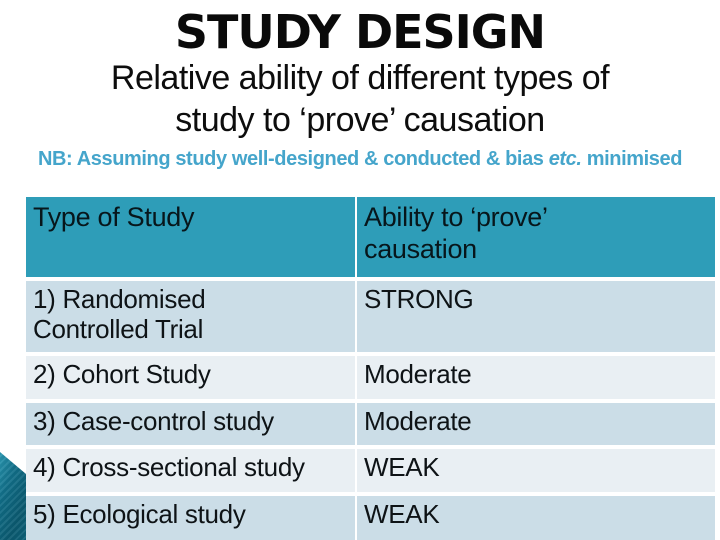 This screenshot has width=720, height=540. What do you see at coordinates (360, 32) in the screenshot?
I see `slide-title: STUDY DESIGN` at bounding box center [360, 32].